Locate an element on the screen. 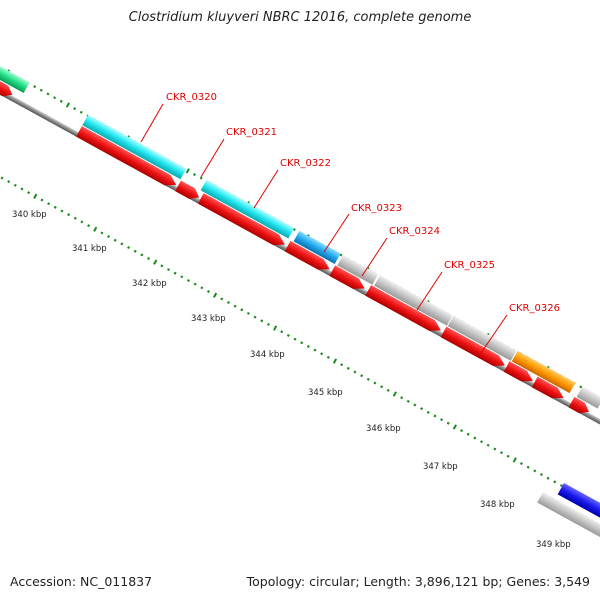 This screenshot has height=600, width=600. feature-track-lower is located at coordinates (568, 512).